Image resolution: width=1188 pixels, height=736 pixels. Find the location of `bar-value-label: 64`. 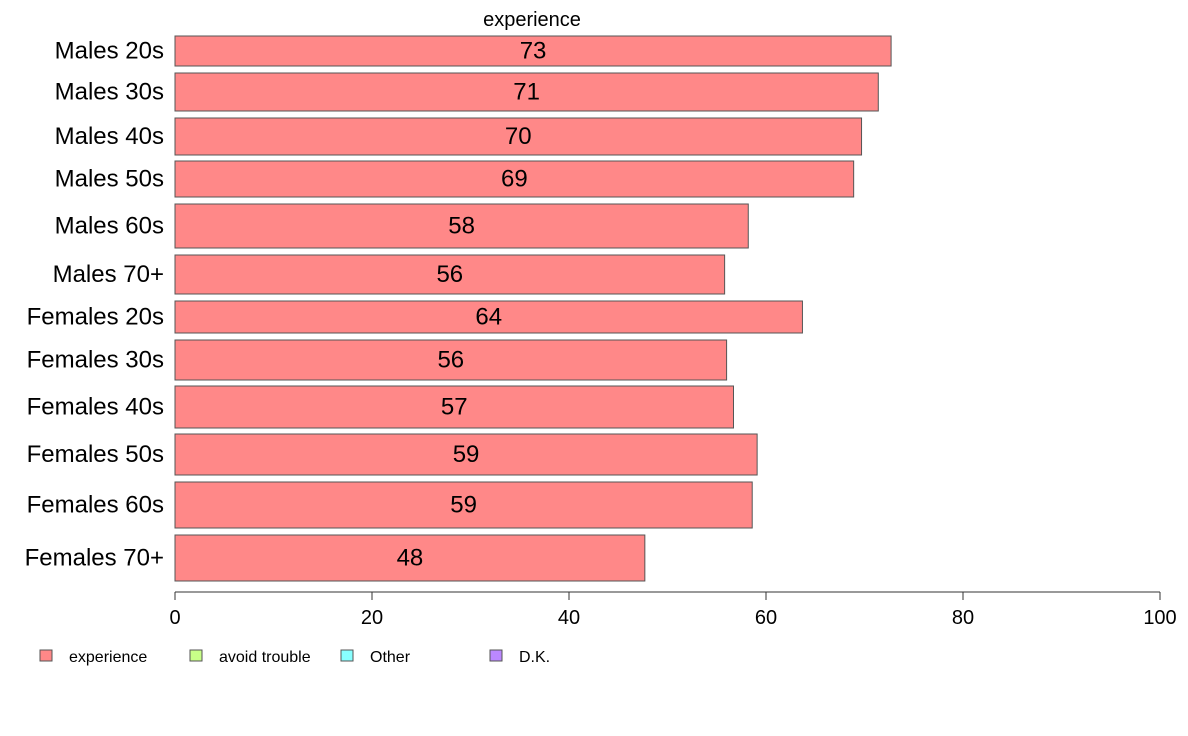

bar-value-label: 64 is located at coordinates (488, 317).